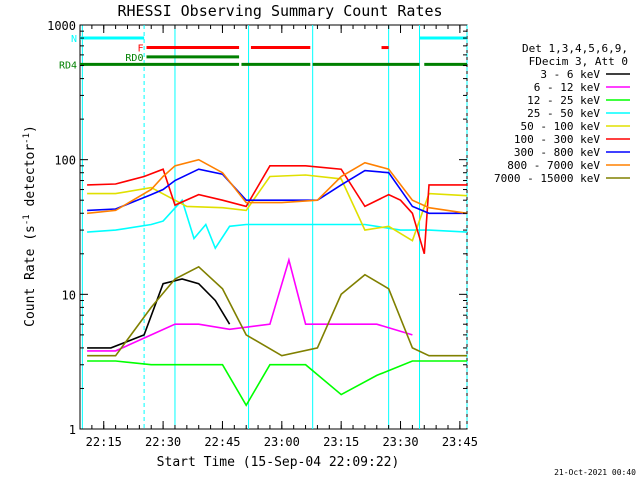 The width and height of the screenshot is (640, 480). I want to click on x-tick-label: 23:15, so click(341, 442).